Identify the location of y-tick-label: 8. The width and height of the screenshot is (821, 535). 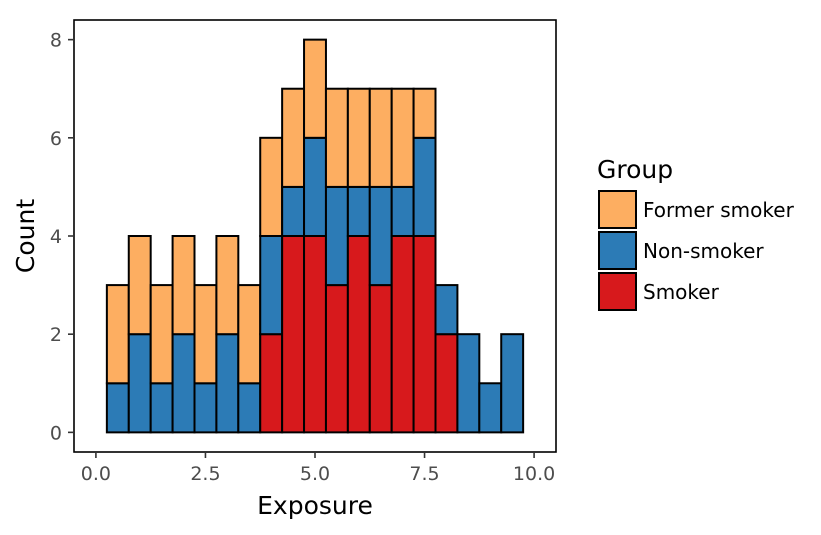
(56, 41).